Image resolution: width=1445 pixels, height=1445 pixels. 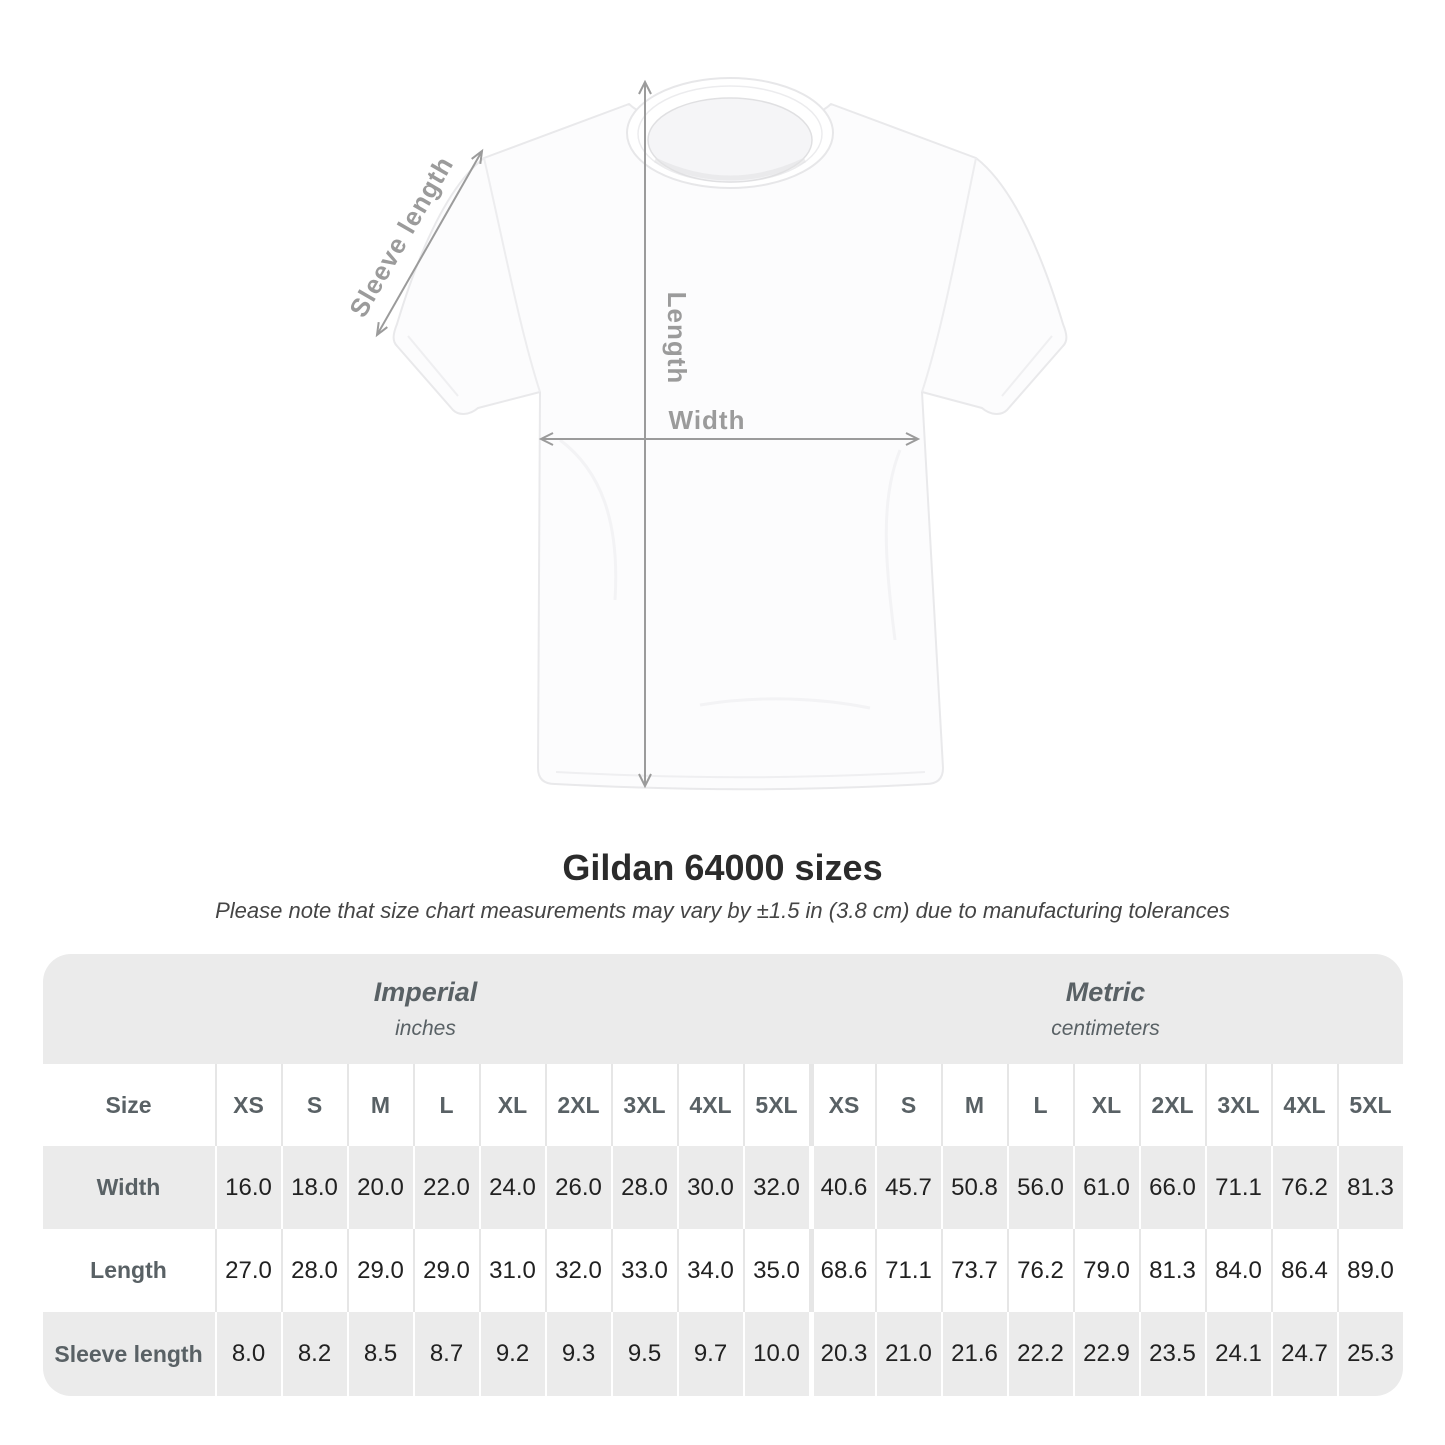 What do you see at coordinates (643, 1354) in the screenshot?
I see `sleeve-imperial-cell: 9.5` at bounding box center [643, 1354].